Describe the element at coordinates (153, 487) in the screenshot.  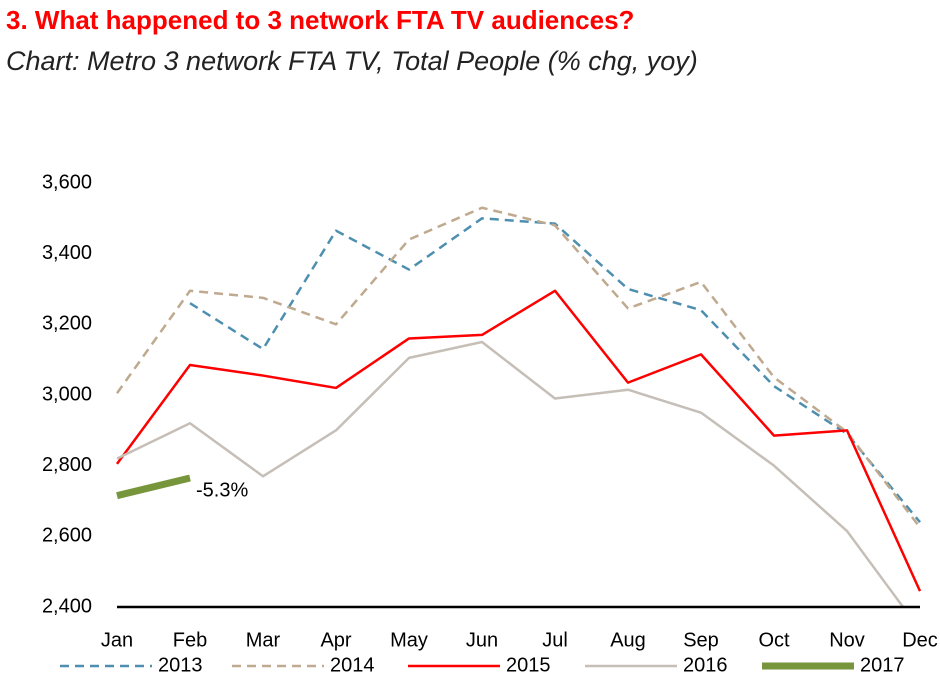
I see `series-line` at that location.